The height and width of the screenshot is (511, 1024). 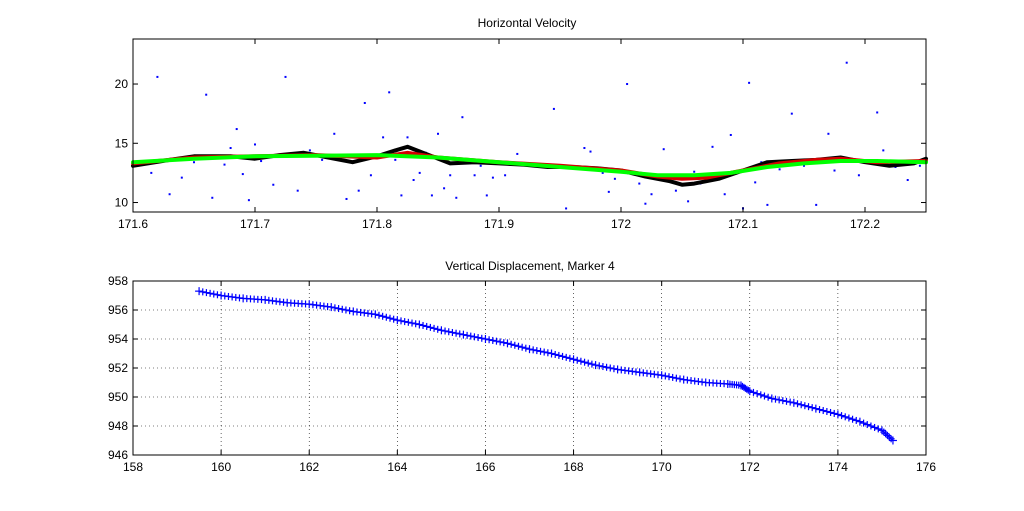 What do you see at coordinates (865, 224) in the screenshot?
I see `x-tick-label: 172.2` at bounding box center [865, 224].